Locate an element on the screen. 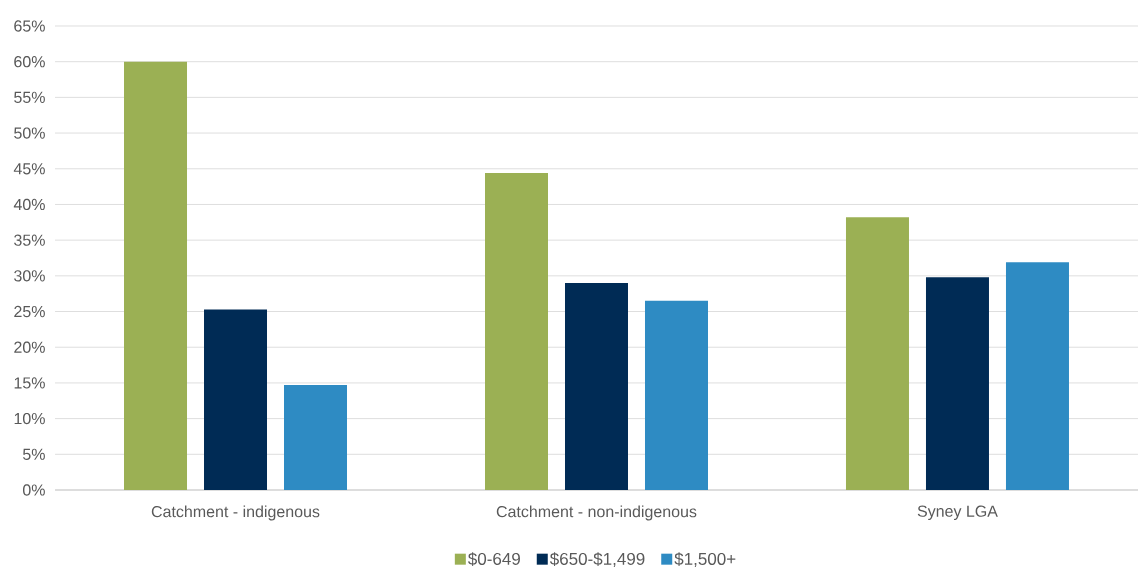  y-tick-label: 10% is located at coordinates (29, 418).